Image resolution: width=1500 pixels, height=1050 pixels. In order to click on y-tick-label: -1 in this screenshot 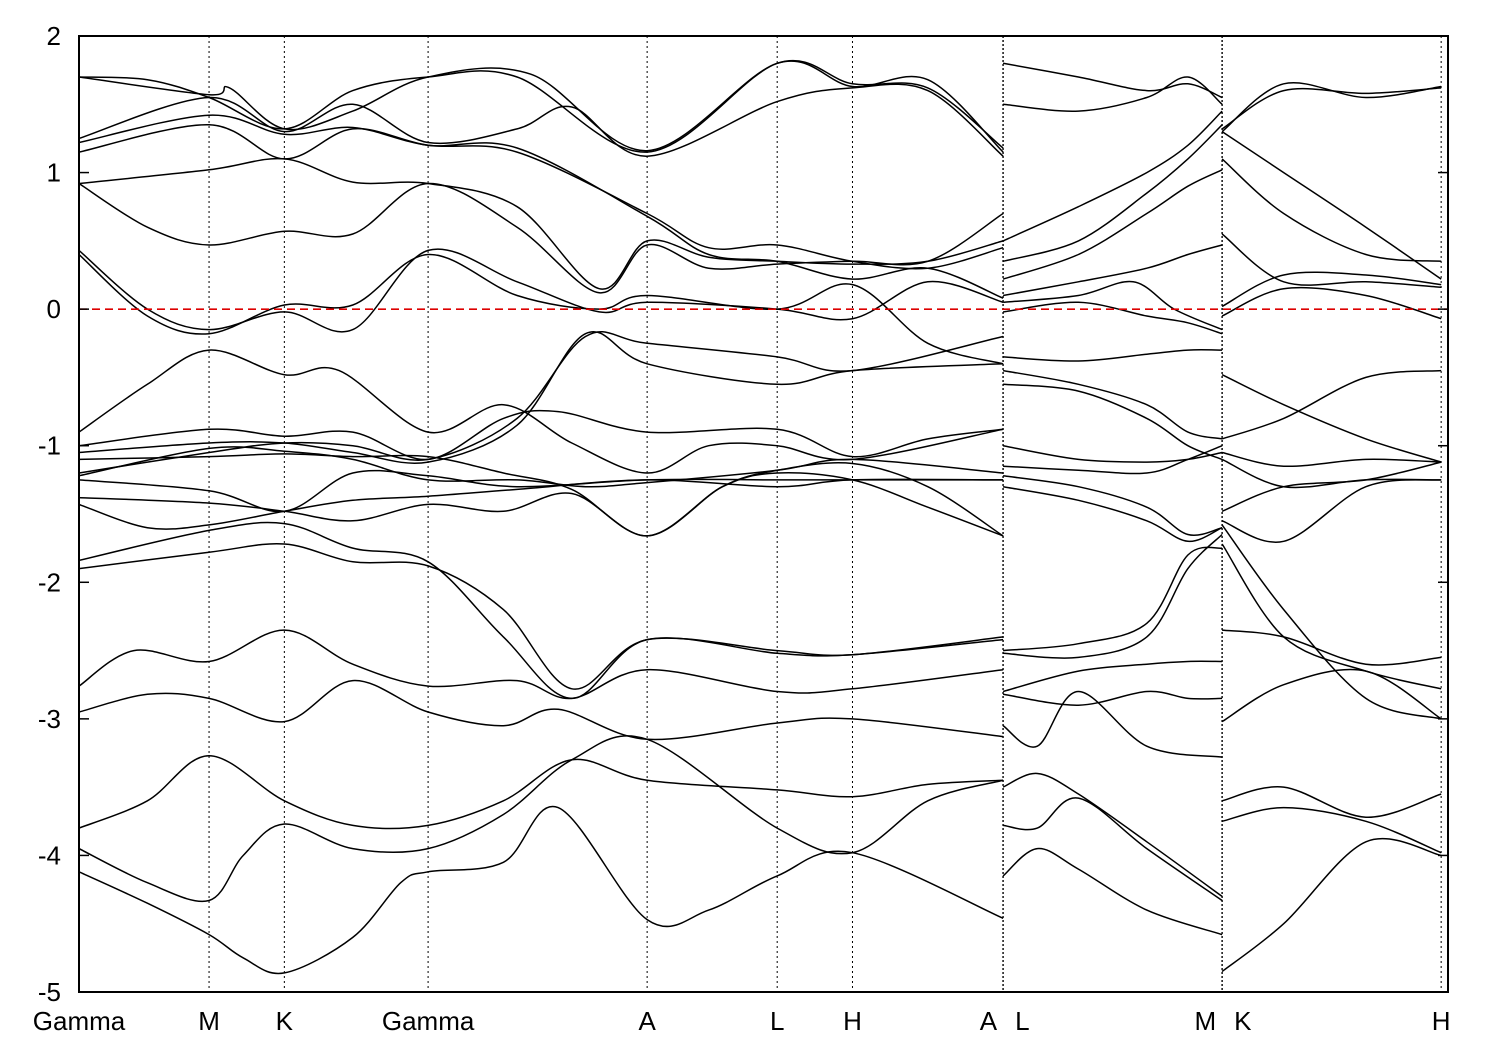, I will do `click(49, 446)`.